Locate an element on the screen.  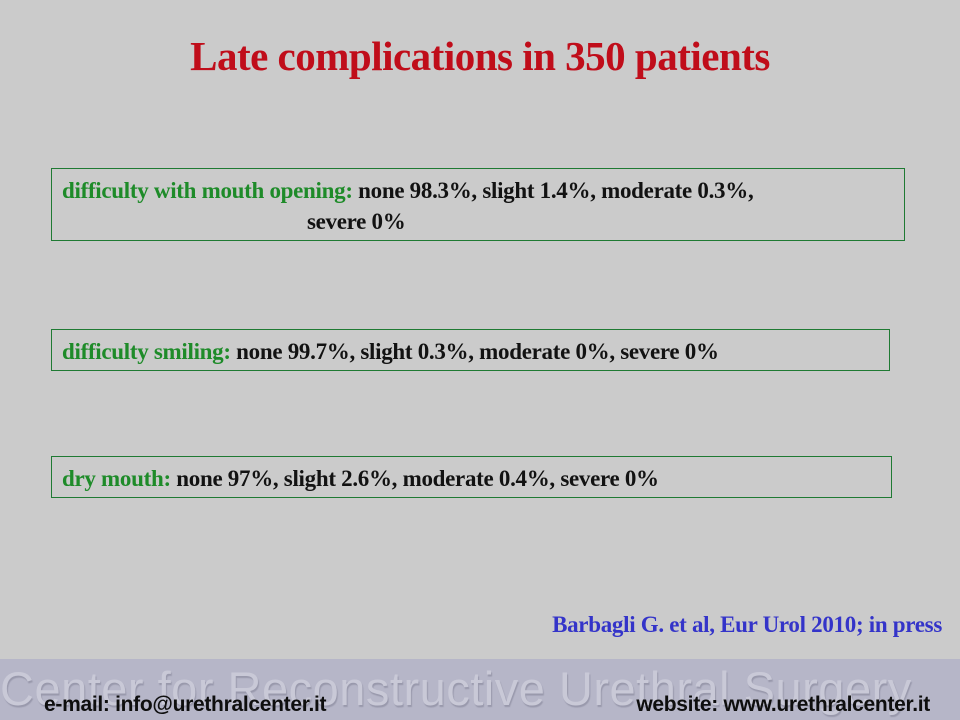
website-text: website: www.urethralcenter.it is located at coordinates (783, 704).